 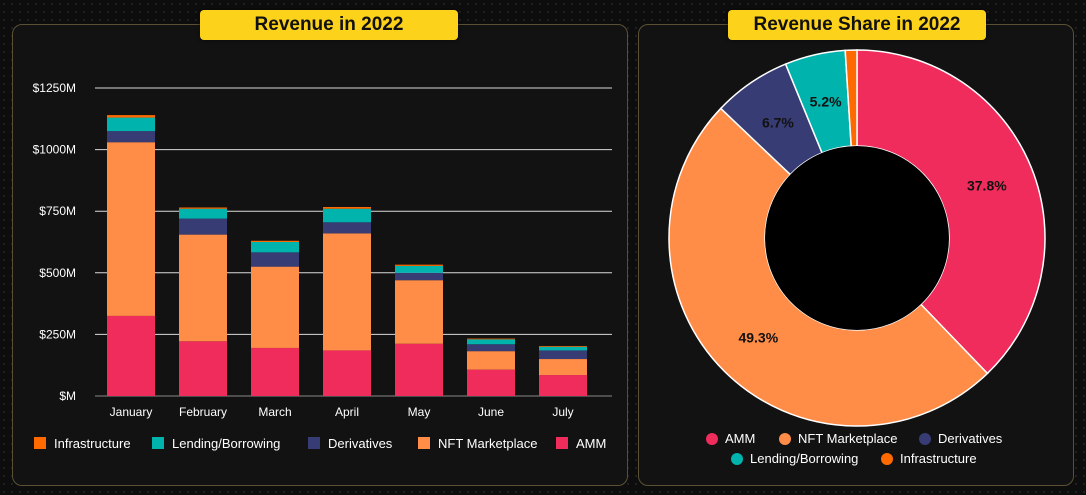 What do you see at coordinates (419, 369) in the screenshot?
I see `bar-amm-may` at bounding box center [419, 369].